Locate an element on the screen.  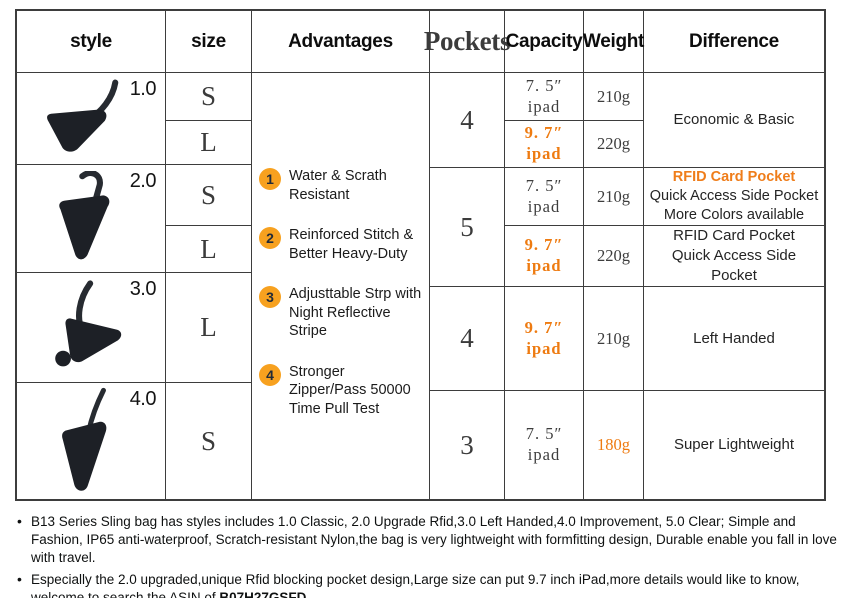
advantage-item: 1 Water & Scrath Resistant is located at coordinates (342, 185).